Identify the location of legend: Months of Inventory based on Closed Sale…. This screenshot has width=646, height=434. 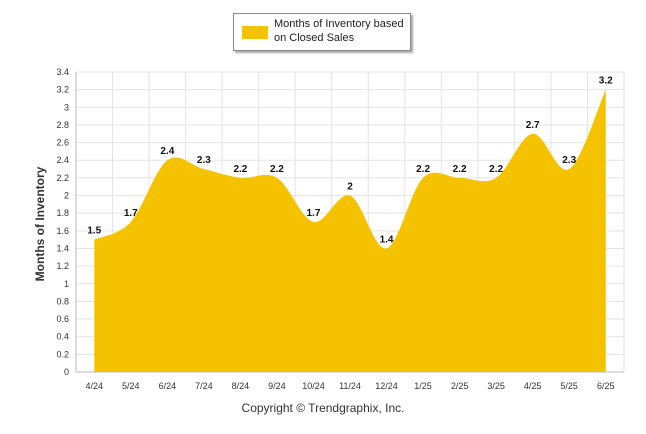
(322, 32).